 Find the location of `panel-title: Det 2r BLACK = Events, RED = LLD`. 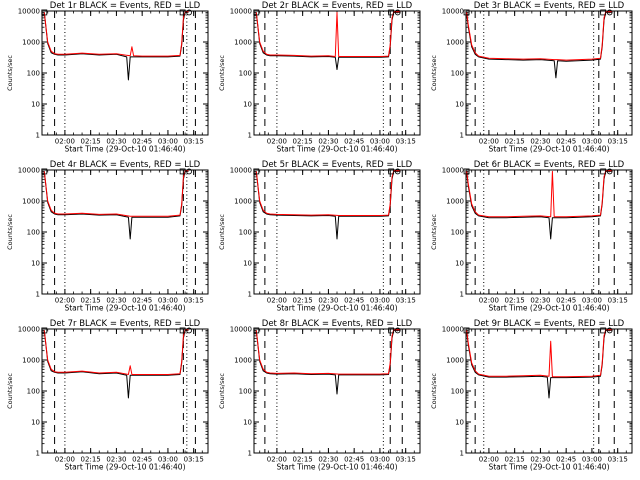

panel-title: Det 2r BLACK = Events, RED = LLD is located at coordinates (337, 6).